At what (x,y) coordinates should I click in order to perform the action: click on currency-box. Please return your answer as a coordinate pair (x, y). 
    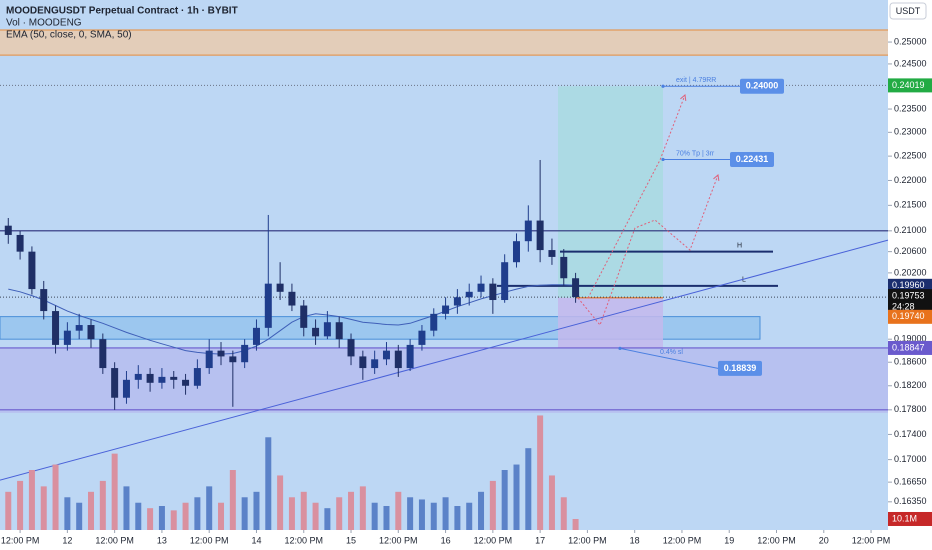
    Looking at the image, I should click on (908, 11).